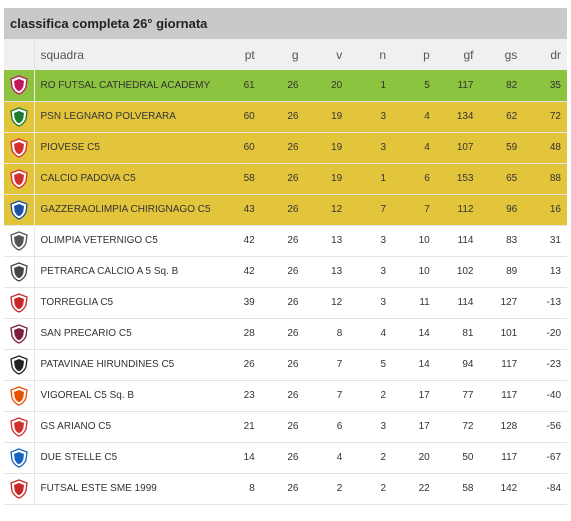  What do you see at coordinates (339, 54) in the screenshot?
I see `header-v: v` at bounding box center [339, 54].